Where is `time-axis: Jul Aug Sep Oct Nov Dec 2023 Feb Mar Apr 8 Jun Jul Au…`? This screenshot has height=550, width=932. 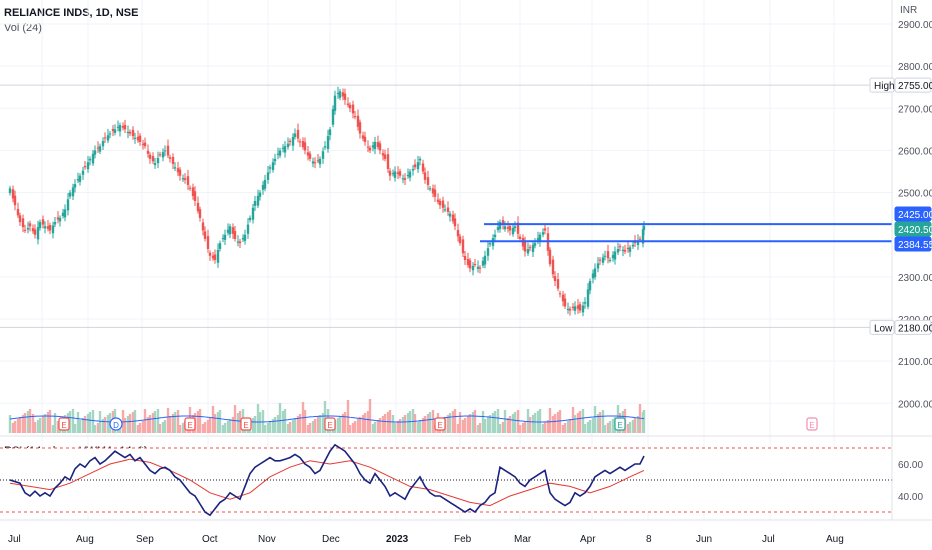 time-axis: Jul Aug Sep Oct Nov Dec 2023 Feb Mar Apr 8 Jun Jul Au… is located at coordinates (466, 532).